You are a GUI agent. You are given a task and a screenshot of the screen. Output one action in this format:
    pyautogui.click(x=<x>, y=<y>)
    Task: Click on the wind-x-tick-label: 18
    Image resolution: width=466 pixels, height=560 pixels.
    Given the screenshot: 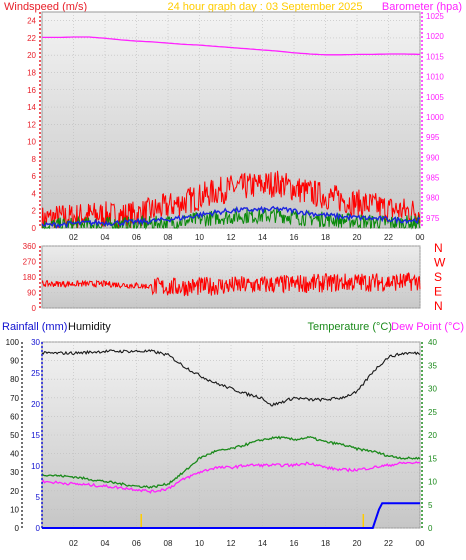 What is the action you would take?
    pyautogui.click(x=325, y=237)
    